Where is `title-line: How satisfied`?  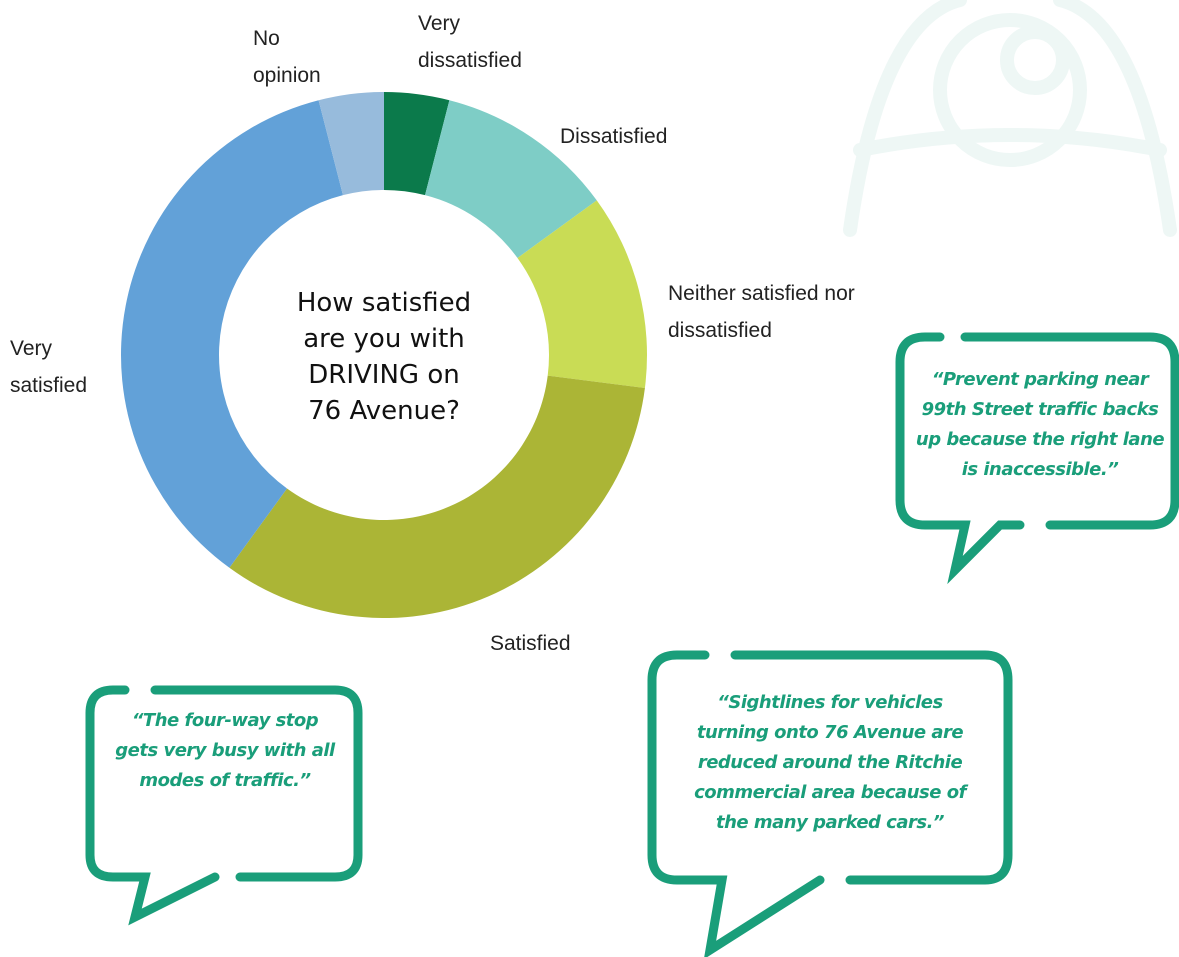 title-line: How satisfied is located at coordinates (384, 303).